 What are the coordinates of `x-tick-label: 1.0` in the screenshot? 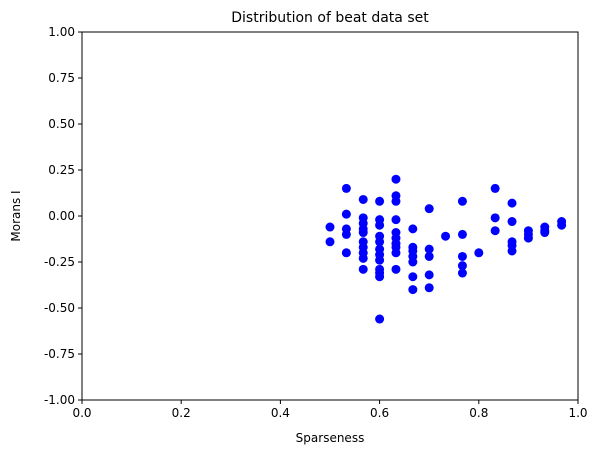 It's located at (577, 413).